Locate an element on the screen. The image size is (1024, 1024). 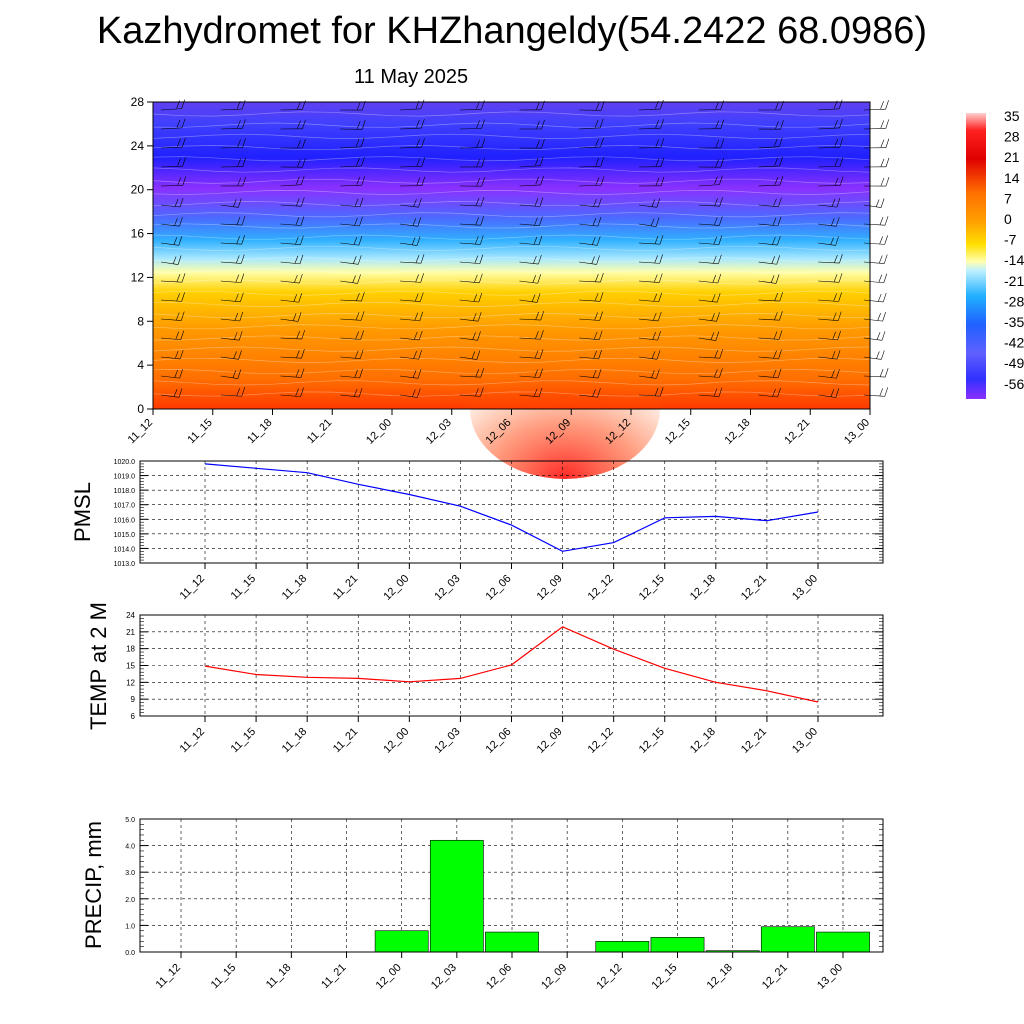
x-tick-label: 12_21 is located at coordinates (754, 741).